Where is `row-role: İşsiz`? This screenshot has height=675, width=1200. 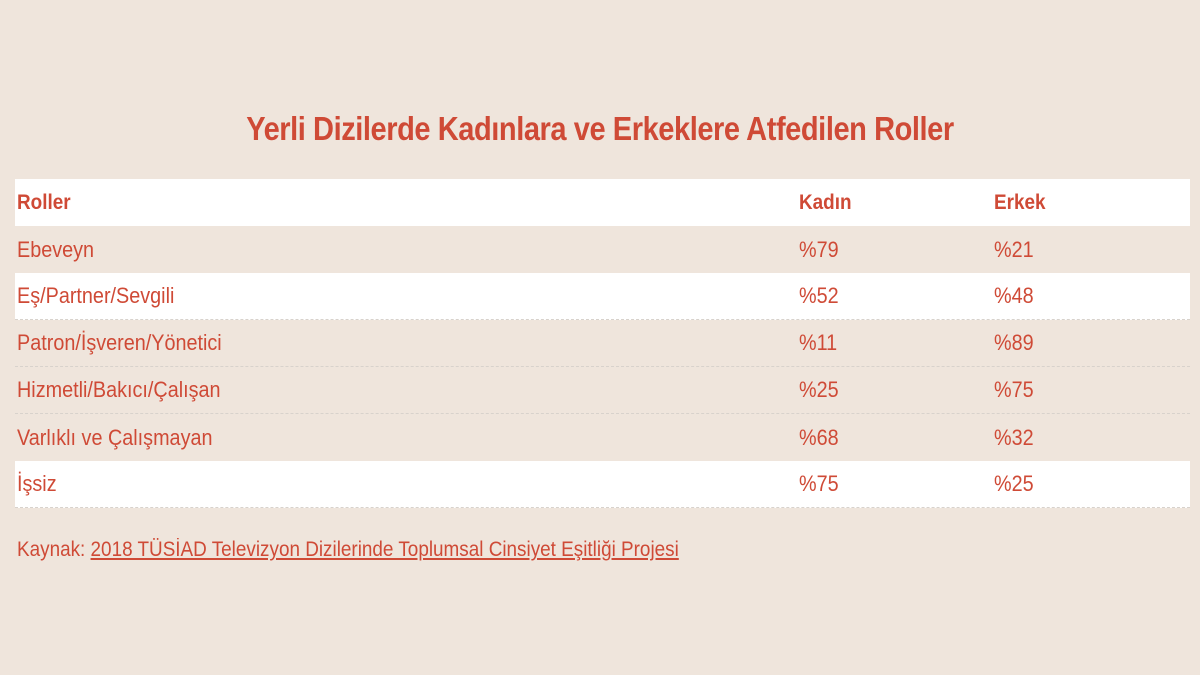
row-role: İşsiz is located at coordinates (37, 483).